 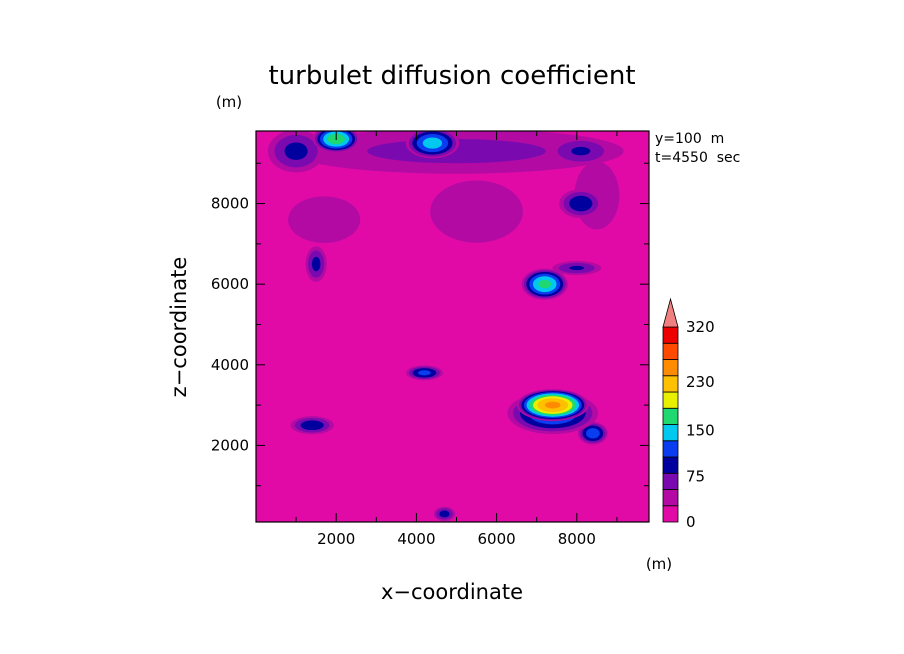 I want to click on y-tick-label: 6000, so click(x=230, y=284).